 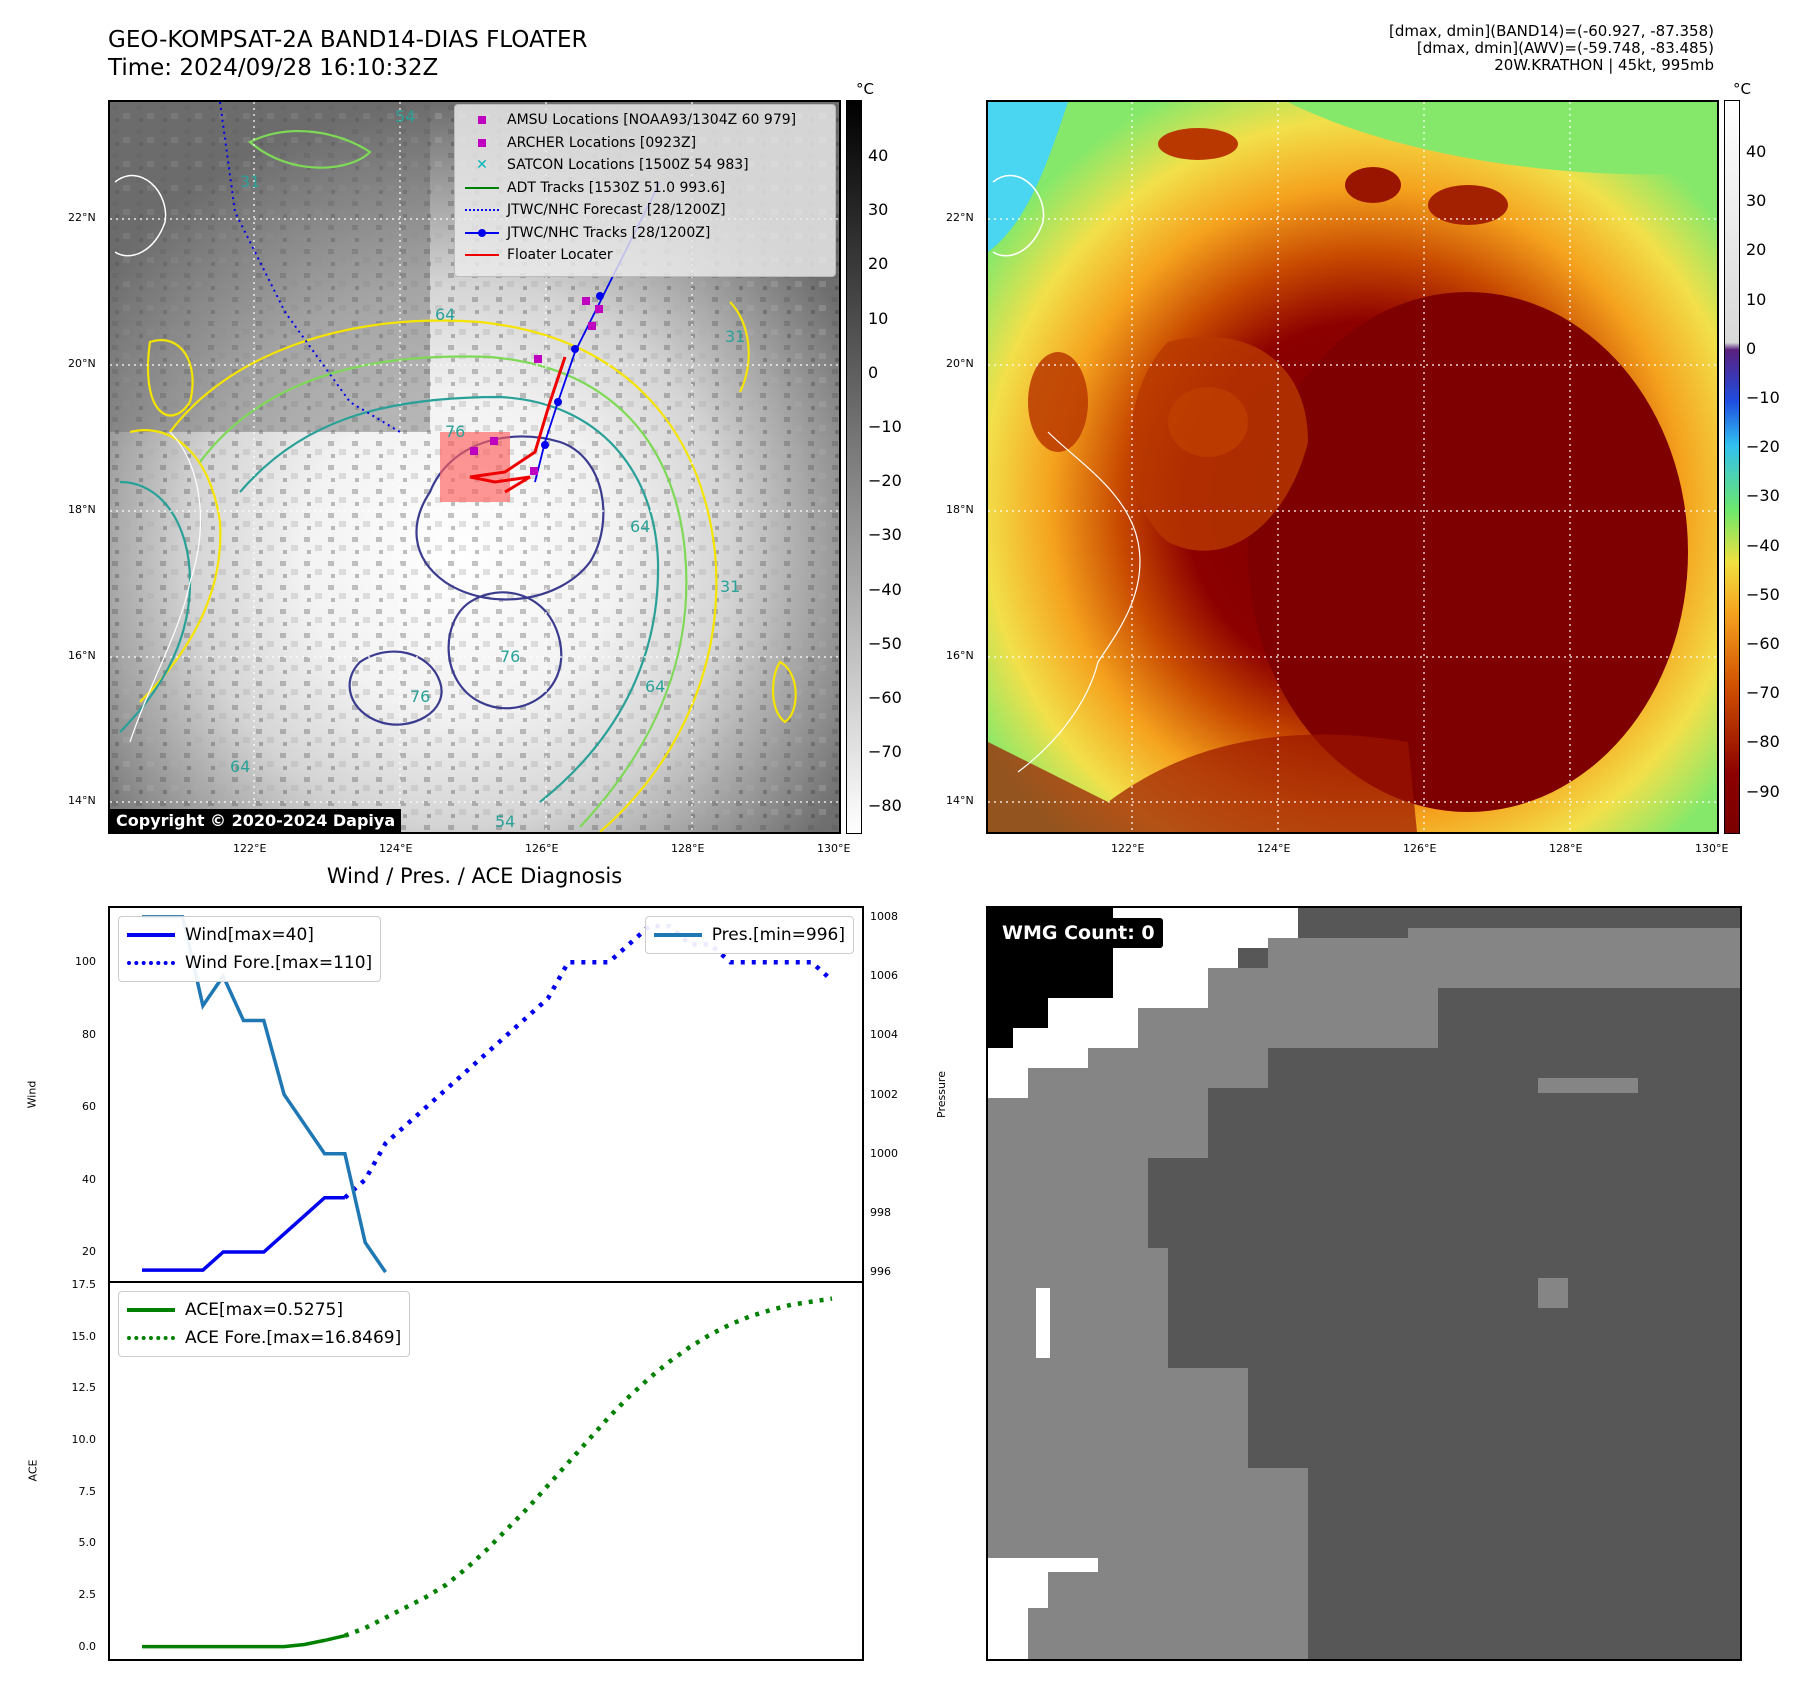 What do you see at coordinates (84, 1285) in the screenshot?
I see `axis-tick: 17.5` at bounding box center [84, 1285].